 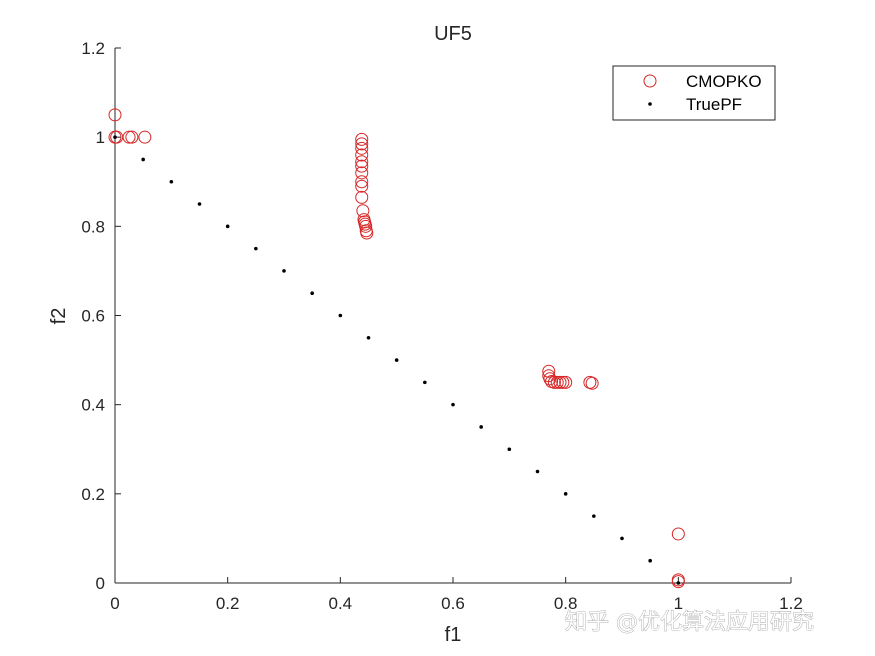 I want to click on y-tick-label: 0.6, so click(x=93, y=316).